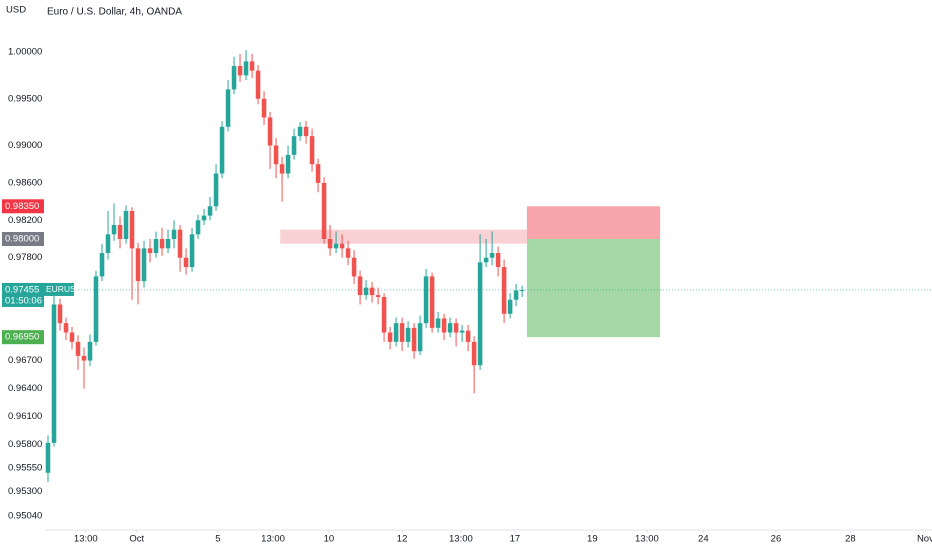 The height and width of the screenshot is (550, 932). What do you see at coordinates (22, 337) in the screenshot?
I see `price-label: 0.96950` at bounding box center [22, 337].